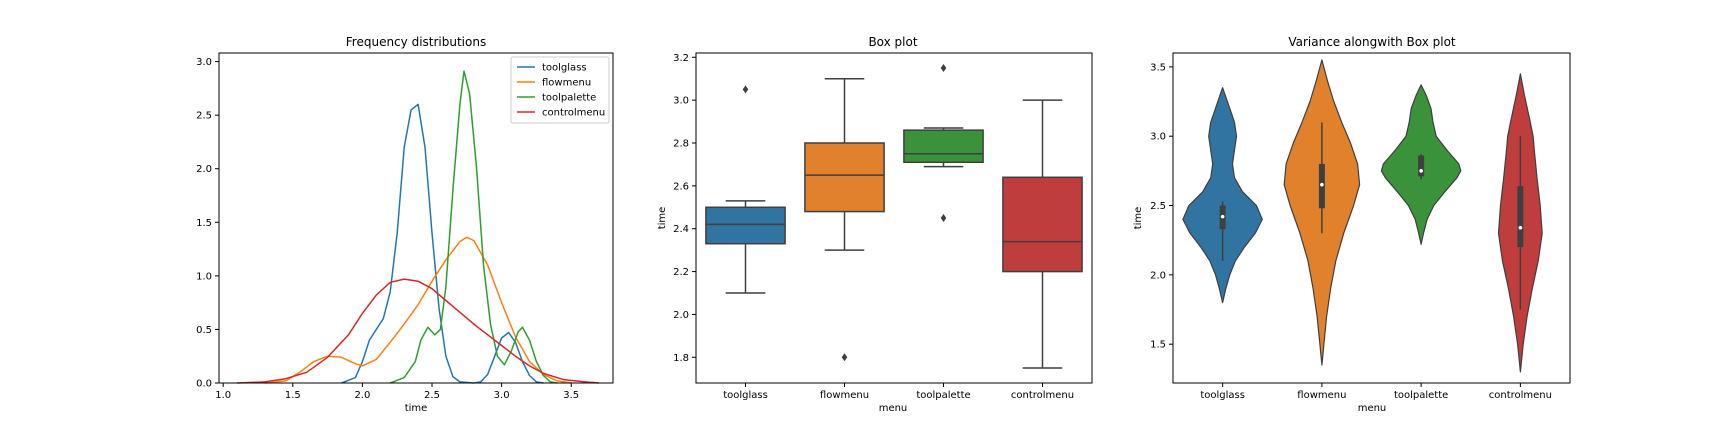 The width and height of the screenshot is (1728, 432). I want to click on box-toolpalette, so click(943, 146).